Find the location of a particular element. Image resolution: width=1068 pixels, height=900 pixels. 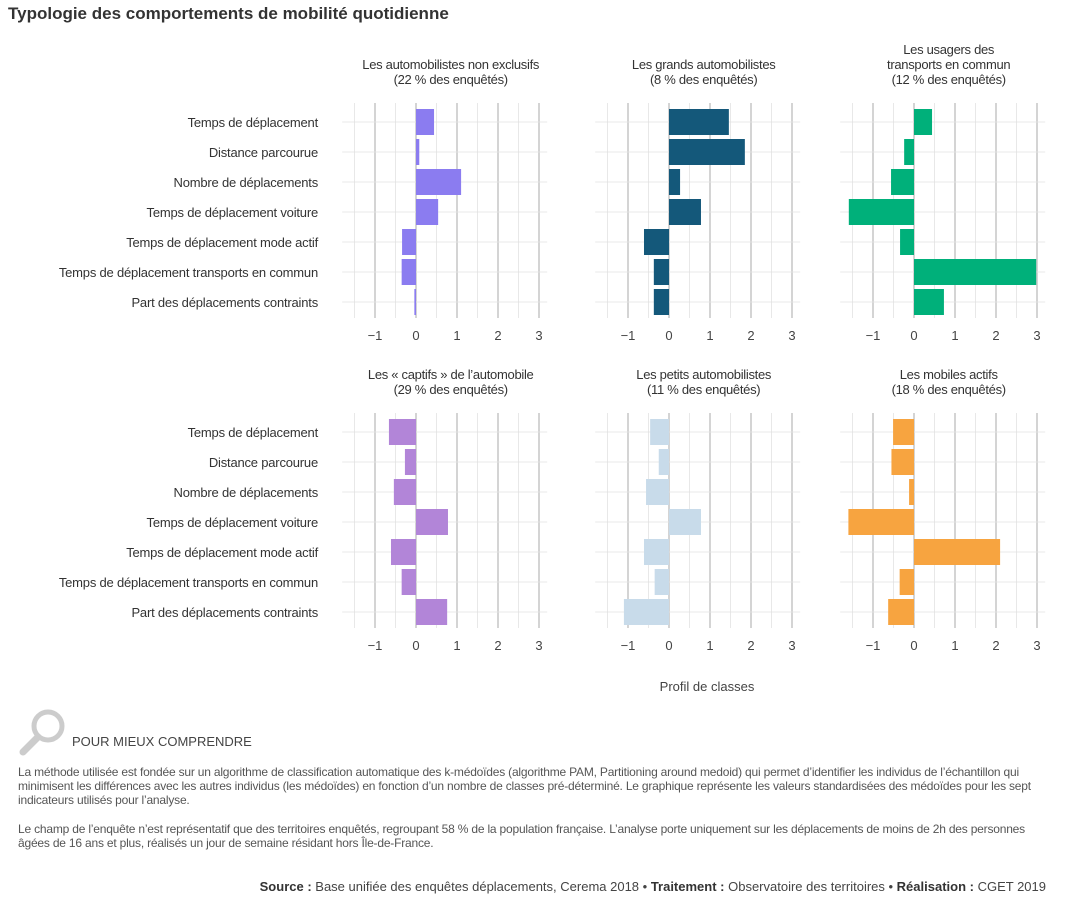

panel-title: Les grands automobilistes is located at coordinates (704, 64).